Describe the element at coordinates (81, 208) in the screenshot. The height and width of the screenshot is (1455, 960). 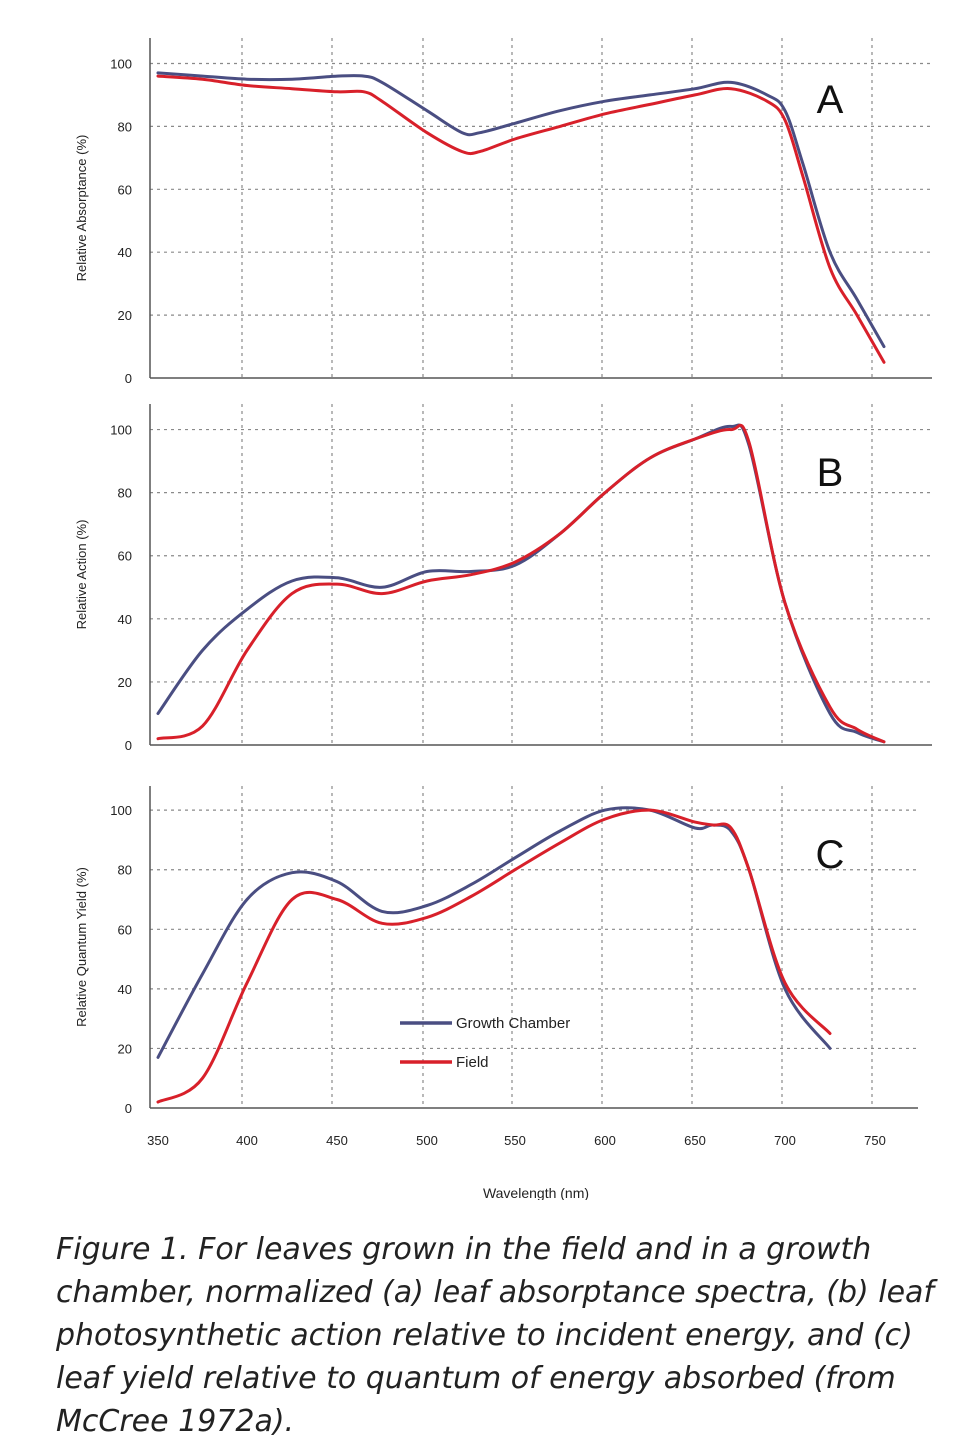
I see `y-axis-label: Relative Absorptance (%)` at that location.